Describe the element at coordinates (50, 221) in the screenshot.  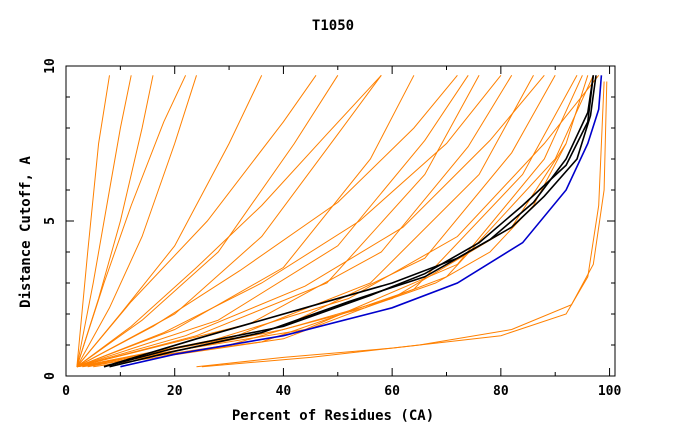
I see `y-tick-label-5: 5` at that location.